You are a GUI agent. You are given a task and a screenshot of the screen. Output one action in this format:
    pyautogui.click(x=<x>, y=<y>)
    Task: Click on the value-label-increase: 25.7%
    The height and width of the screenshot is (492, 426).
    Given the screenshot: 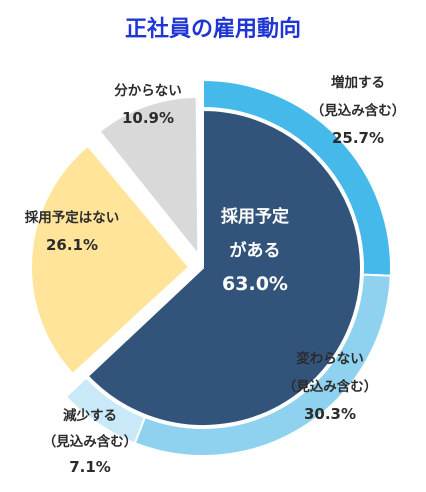 What is the action you would take?
    pyautogui.click(x=358, y=138)
    